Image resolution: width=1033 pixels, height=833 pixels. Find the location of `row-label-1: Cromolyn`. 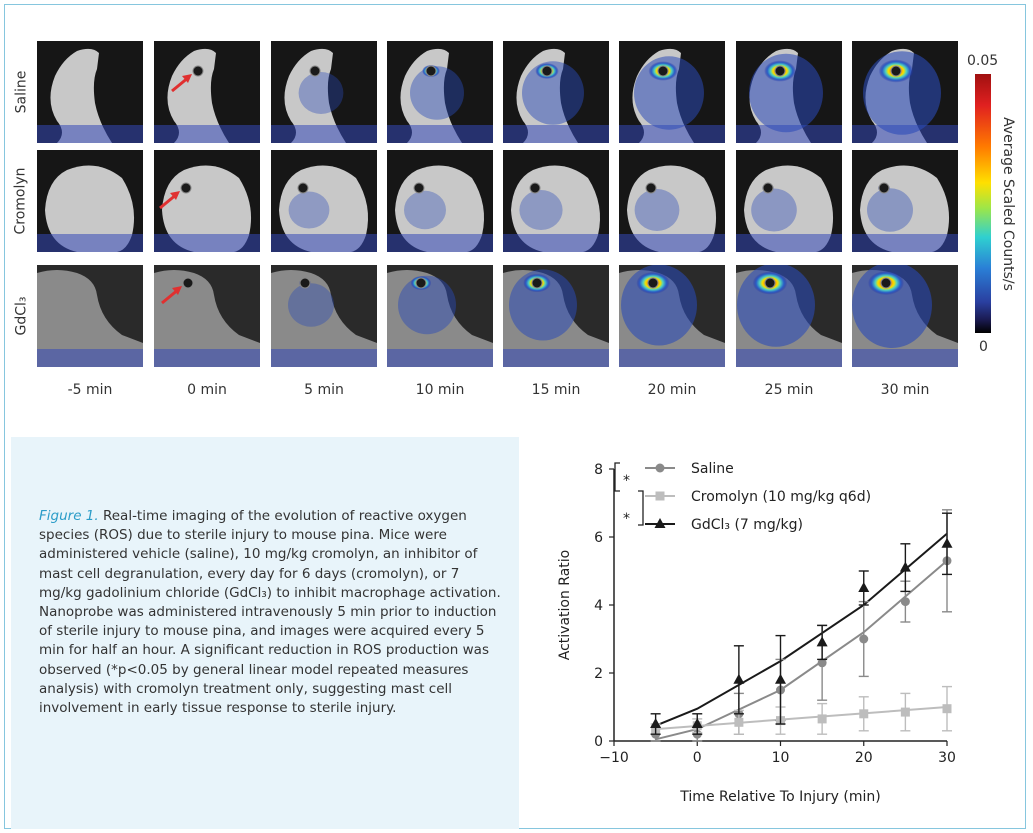

row-label-1: Cromolyn is located at coordinates (21, 201).